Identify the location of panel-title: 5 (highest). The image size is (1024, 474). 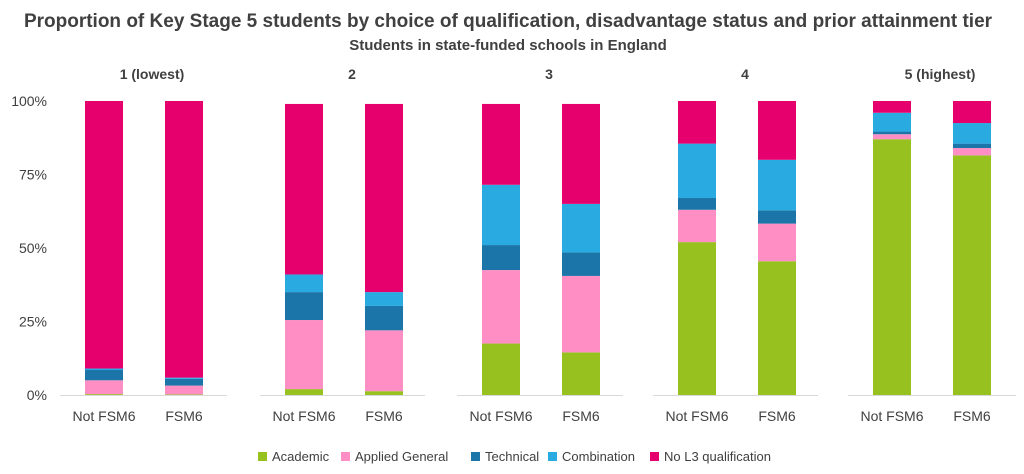
(940, 74).